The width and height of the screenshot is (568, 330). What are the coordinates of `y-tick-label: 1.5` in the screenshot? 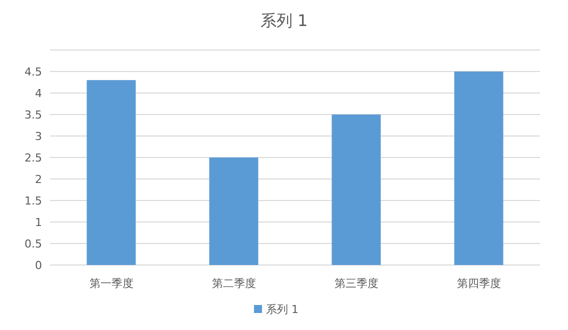 It's located at (33, 201).